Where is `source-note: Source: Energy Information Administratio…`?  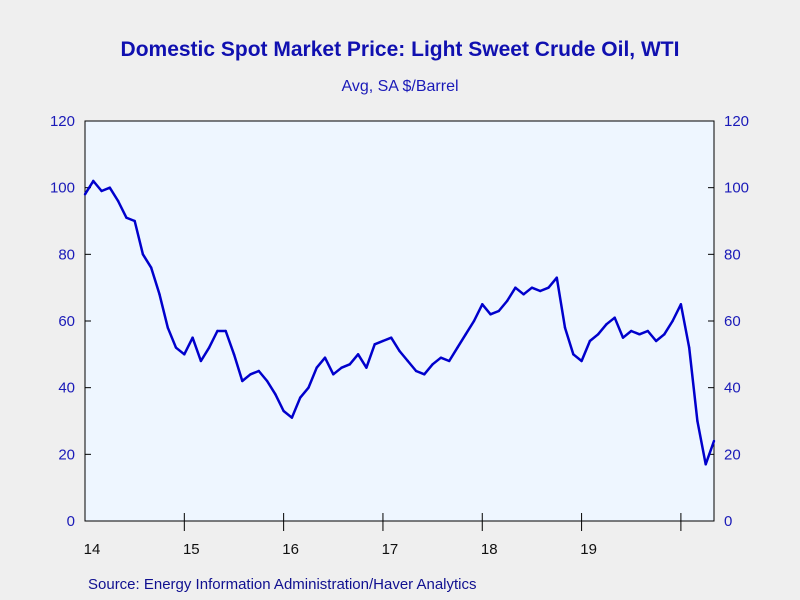
source-note: Source: Energy Information Administratio… is located at coordinates (282, 584).